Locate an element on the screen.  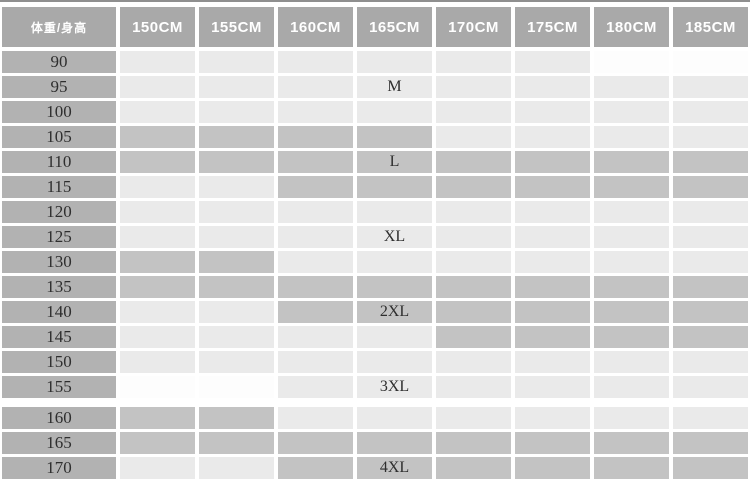
table-row: 95 M is located at coordinates (375, 87).